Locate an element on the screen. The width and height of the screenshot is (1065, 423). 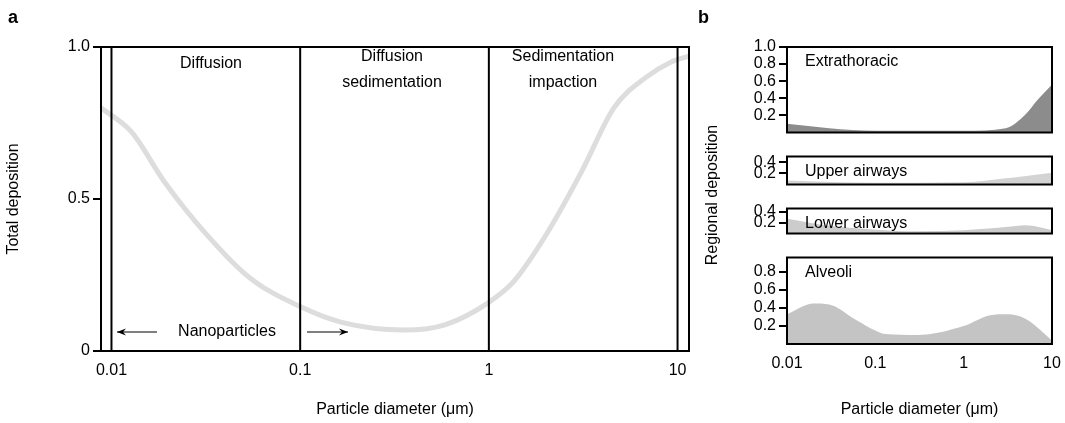
series-label: Lower airways is located at coordinates (856, 223).